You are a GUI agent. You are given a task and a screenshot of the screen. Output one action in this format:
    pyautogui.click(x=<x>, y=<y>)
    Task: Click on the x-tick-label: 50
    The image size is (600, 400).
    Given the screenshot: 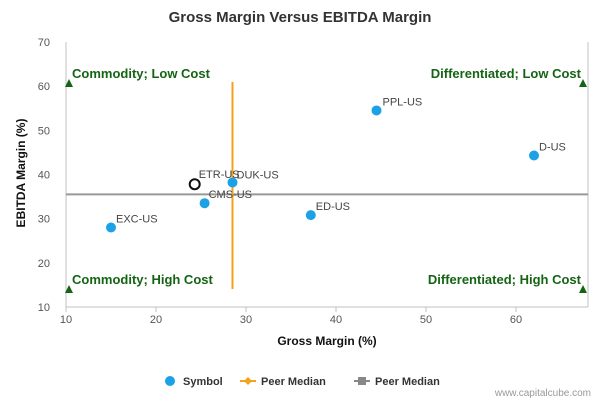 What is the action you would take?
    pyautogui.click(x=426, y=320)
    